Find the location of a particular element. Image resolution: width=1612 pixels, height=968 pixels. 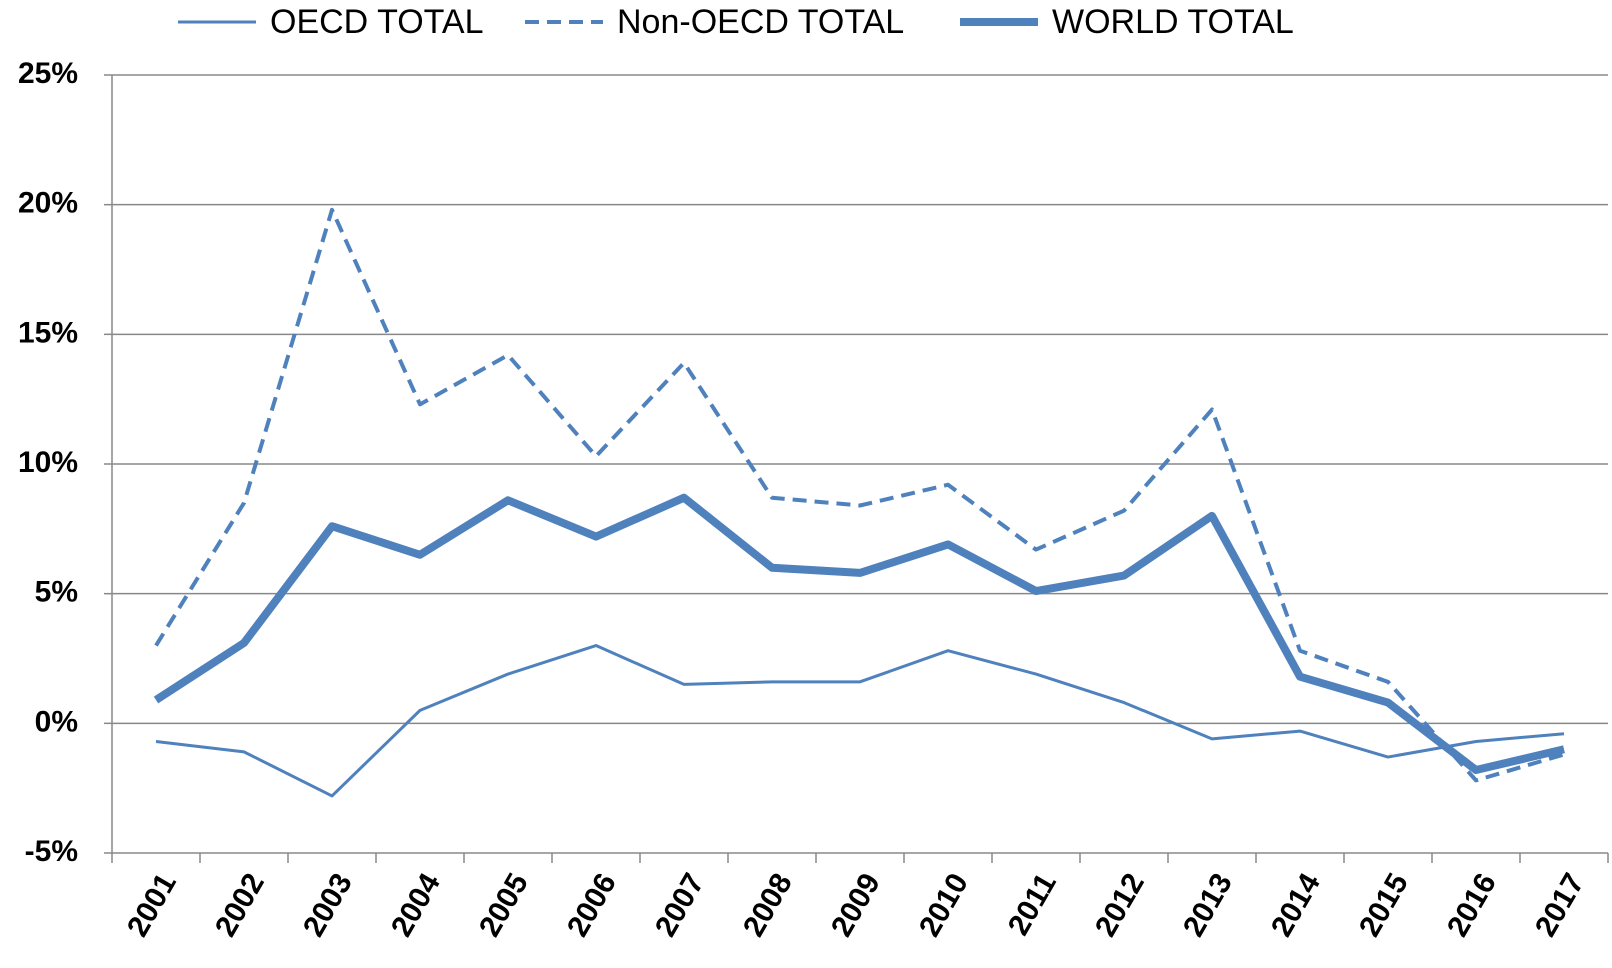

series-line is located at coordinates (860, 721).